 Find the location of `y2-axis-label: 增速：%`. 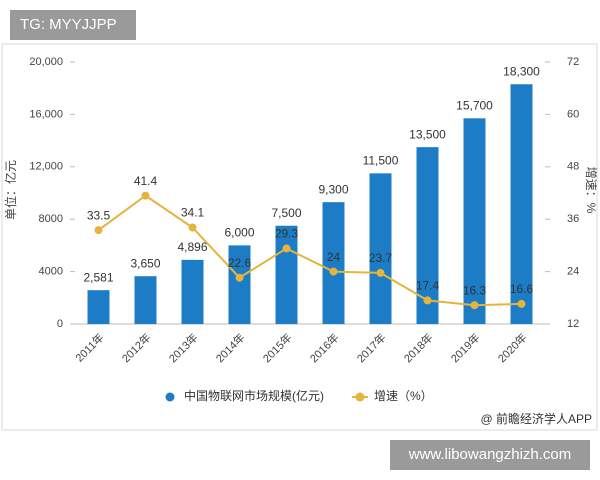

y2-axis-label: 增速：% is located at coordinates (591, 190).